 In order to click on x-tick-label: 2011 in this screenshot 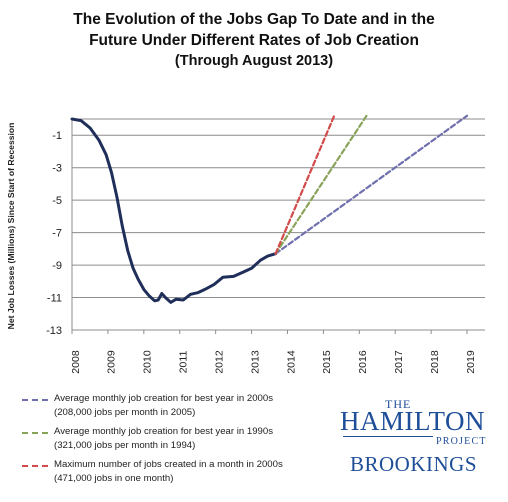, I will do `click(184, 362)`.